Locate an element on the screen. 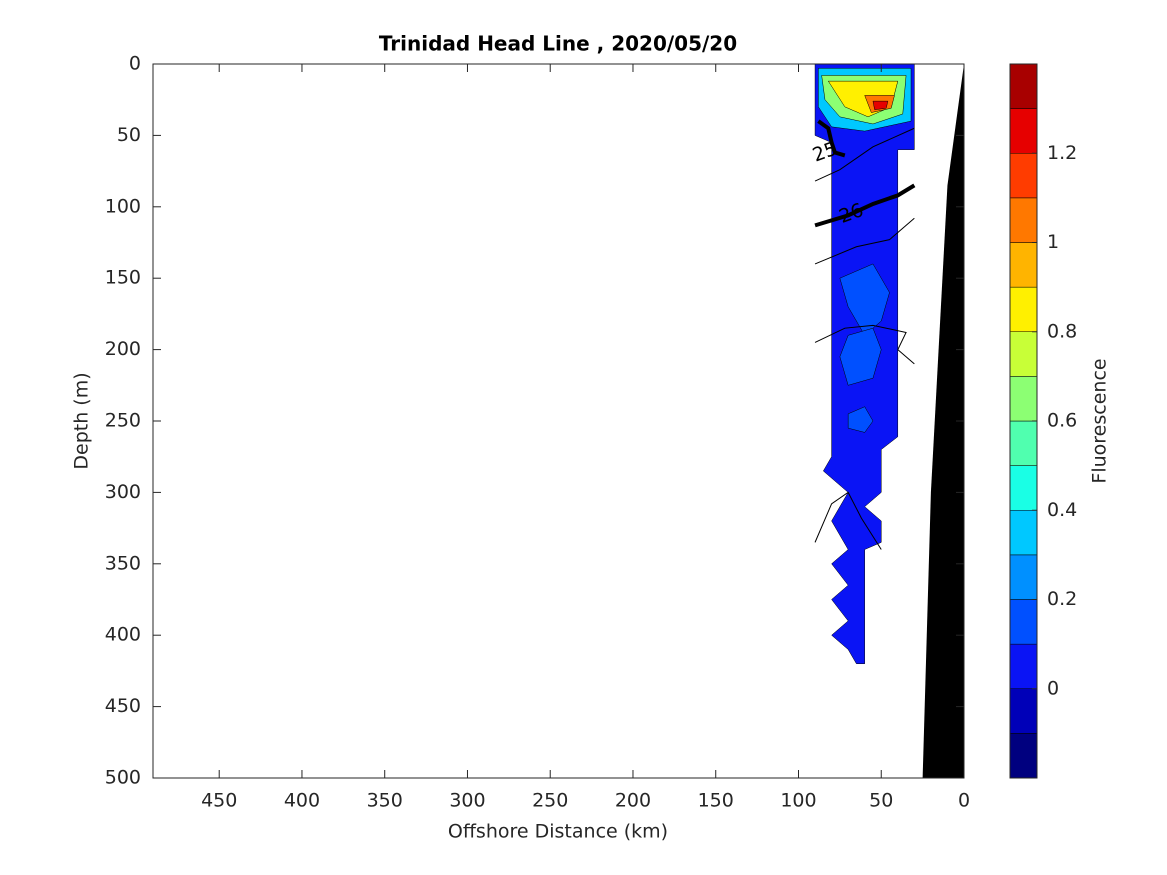 This screenshot has width=1167, height=875. bathymetry is located at coordinates (943, 421).